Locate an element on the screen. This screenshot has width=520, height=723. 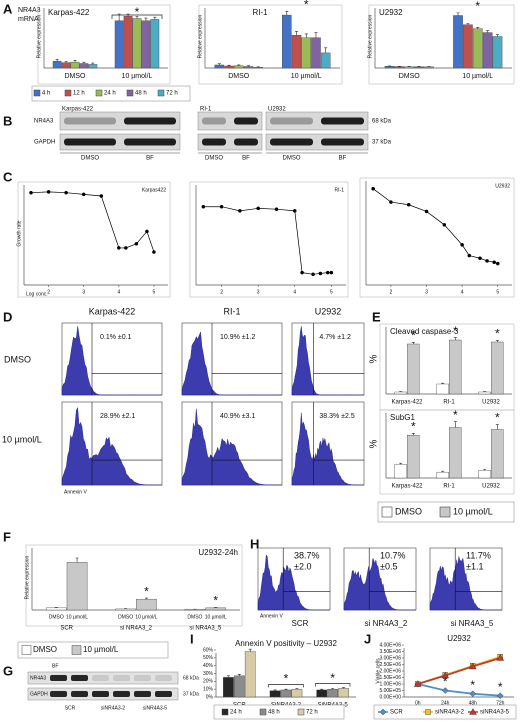
chart-title: U2932 is located at coordinates (502, 186).